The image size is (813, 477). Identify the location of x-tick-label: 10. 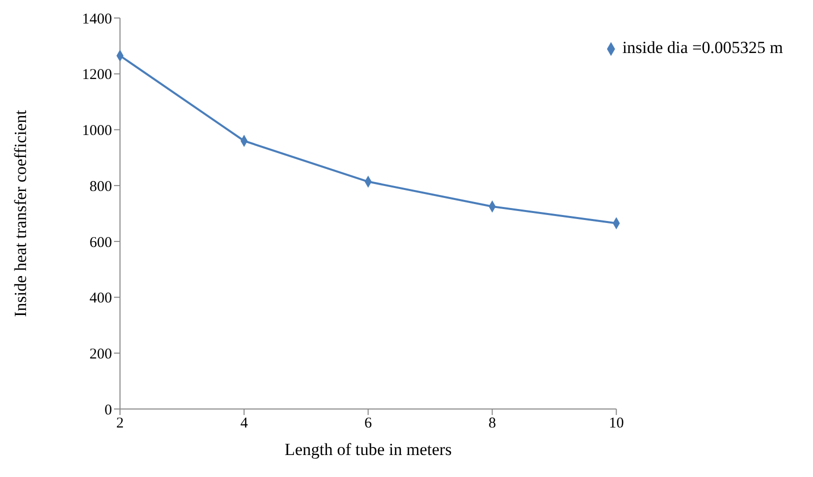
(616, 424).